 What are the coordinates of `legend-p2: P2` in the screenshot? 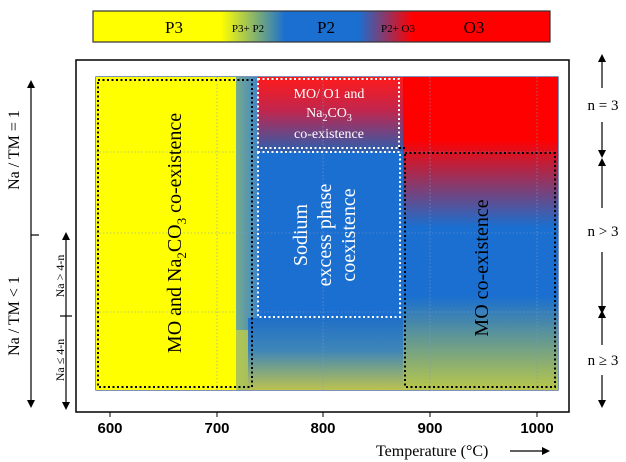 It's located at (326, 27).